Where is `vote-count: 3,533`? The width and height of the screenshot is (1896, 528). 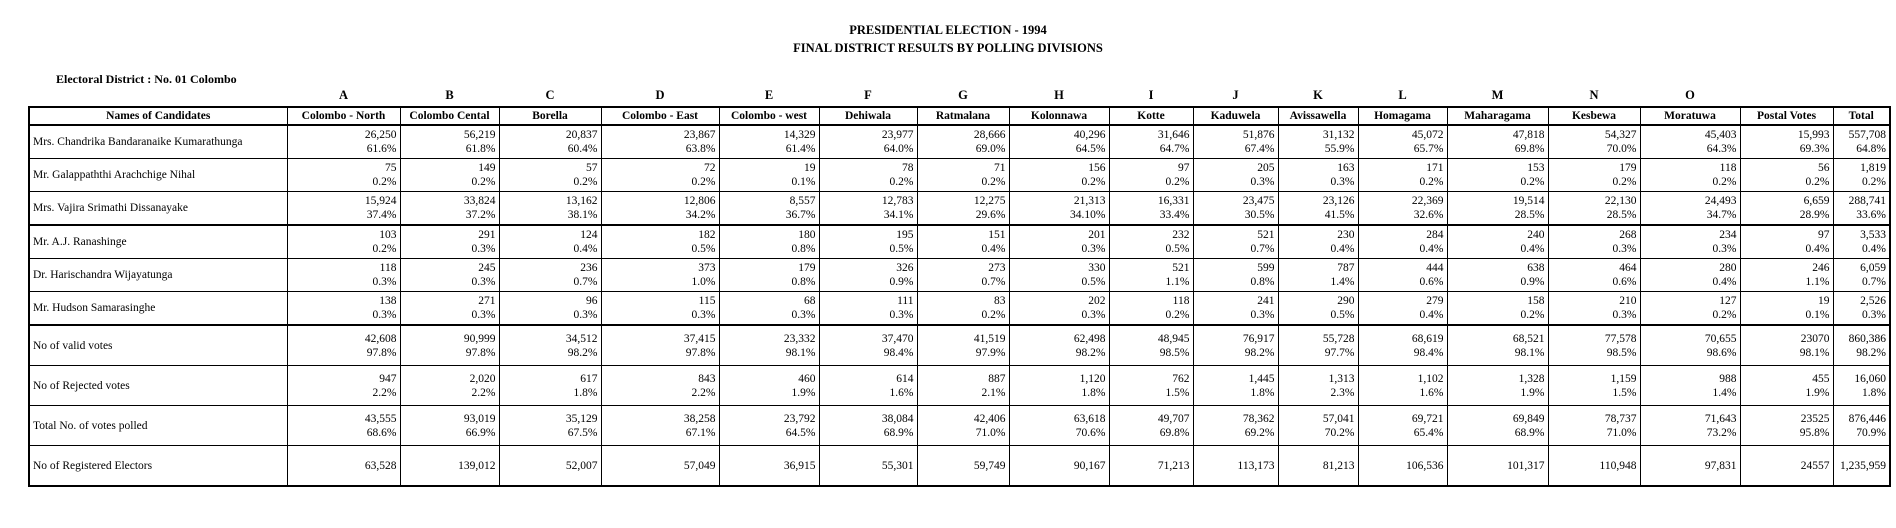 vote-count: 3,533 is located at coordinates (1873, 235).